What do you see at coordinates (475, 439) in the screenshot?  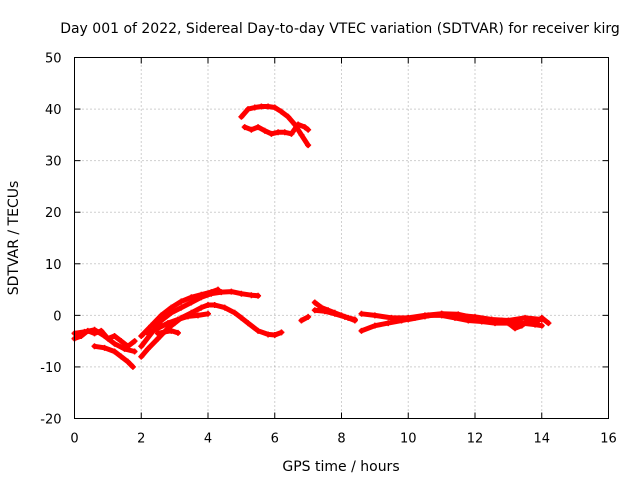 I see `x-tick-label: 12` at bounding box center [475, 439].